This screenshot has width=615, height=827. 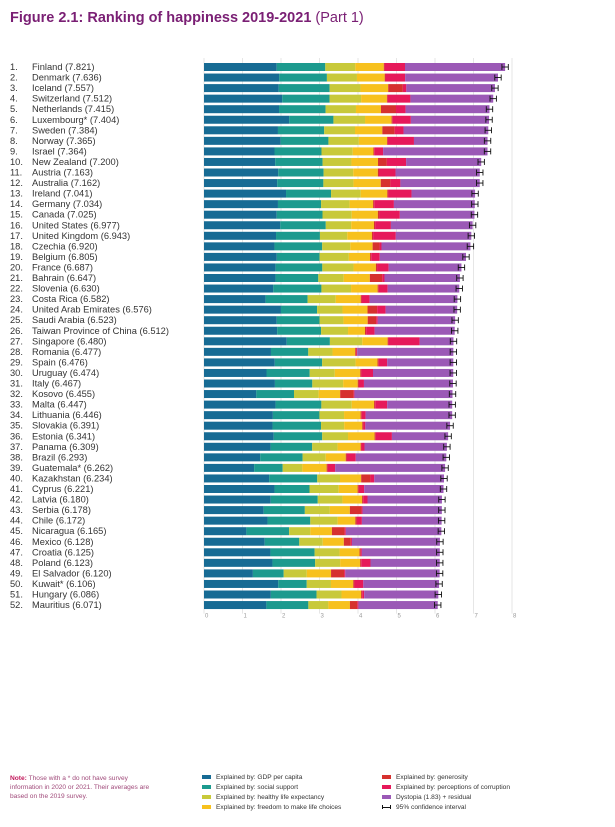 I want to click on country-row: 52. Mauritius (6.071), so click(x=226, y=605).